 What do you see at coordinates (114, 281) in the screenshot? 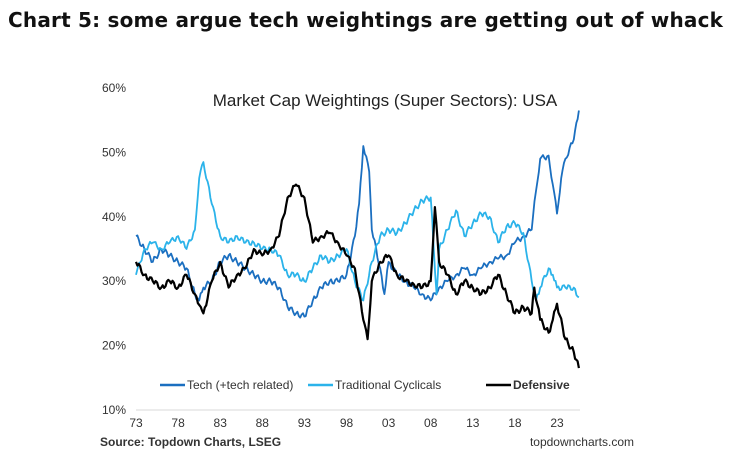
I see `y-tick-label: 30%` at bounding box center [114, 281].